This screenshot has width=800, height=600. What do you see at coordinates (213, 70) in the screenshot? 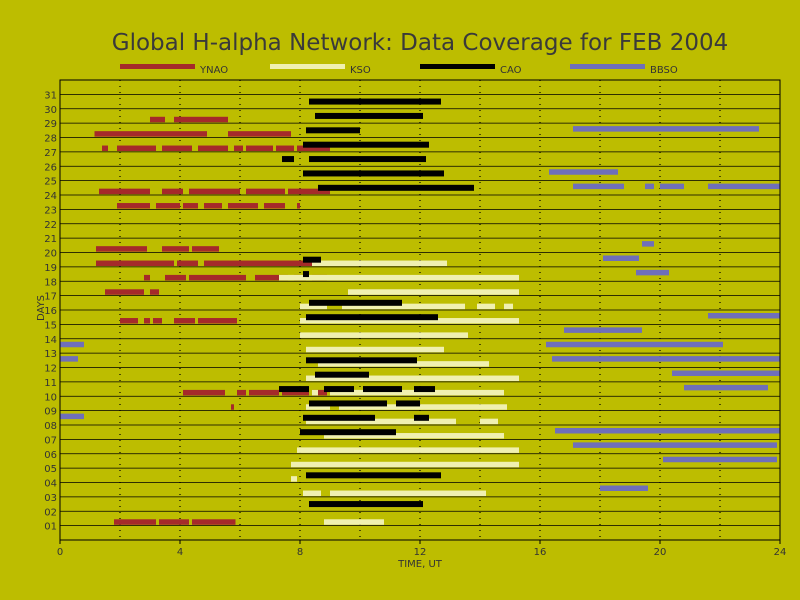
I see `legend-label-ynao: YNAO` at bounding box center [213, 70].